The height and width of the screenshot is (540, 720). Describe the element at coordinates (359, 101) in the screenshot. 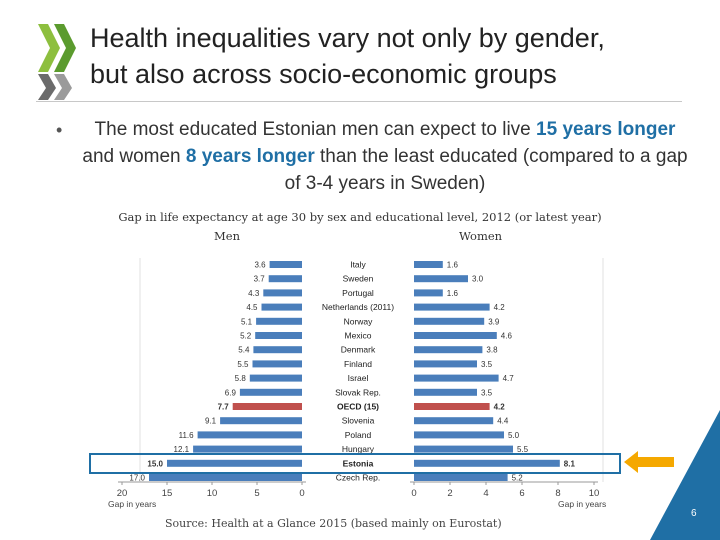

I see `title-divider` at that location.